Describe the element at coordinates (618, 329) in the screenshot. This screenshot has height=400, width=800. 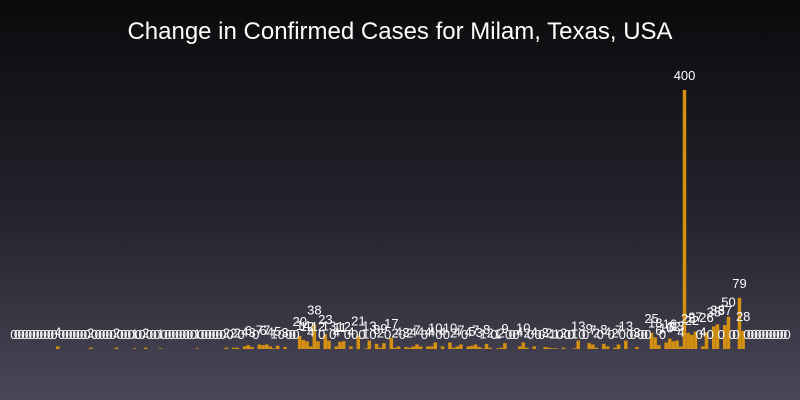
I see `data-label: 7` at that location.